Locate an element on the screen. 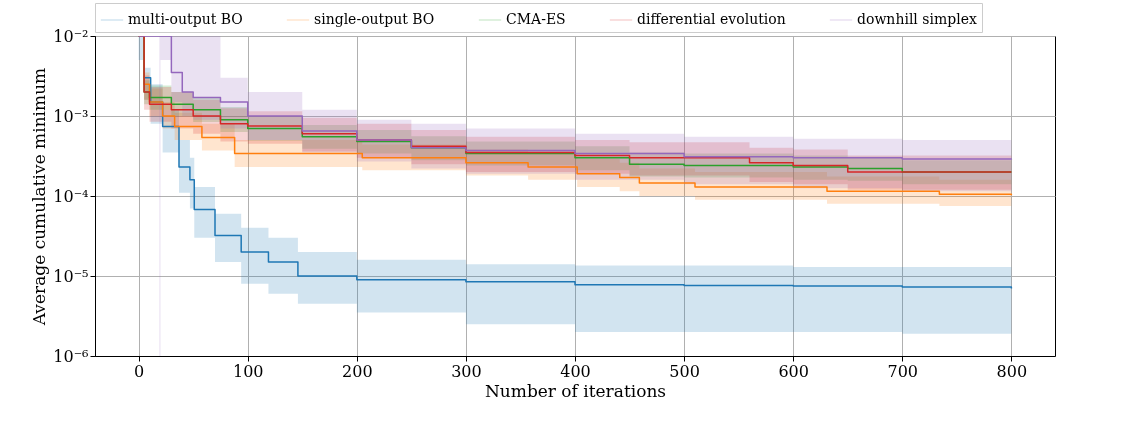 This screenshot has width=1127, height=430. legend-label: multi-output BO is located at coordinates (185, 19).